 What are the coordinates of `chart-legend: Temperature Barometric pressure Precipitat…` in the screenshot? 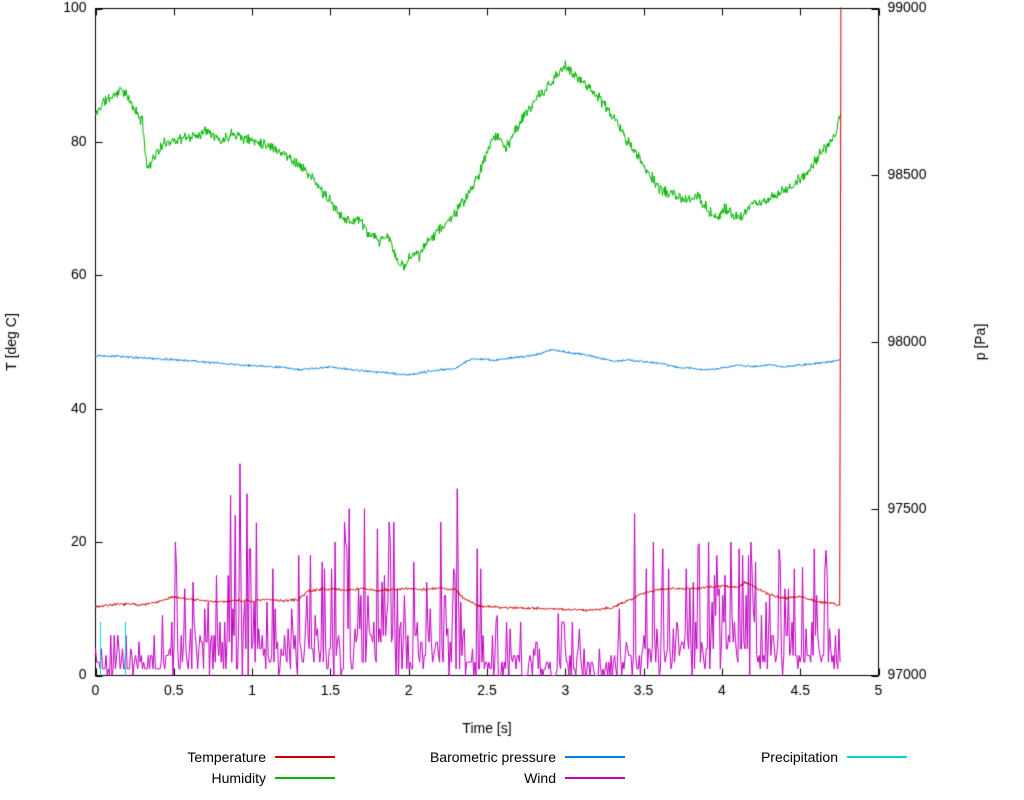 It's located at (512, 767).